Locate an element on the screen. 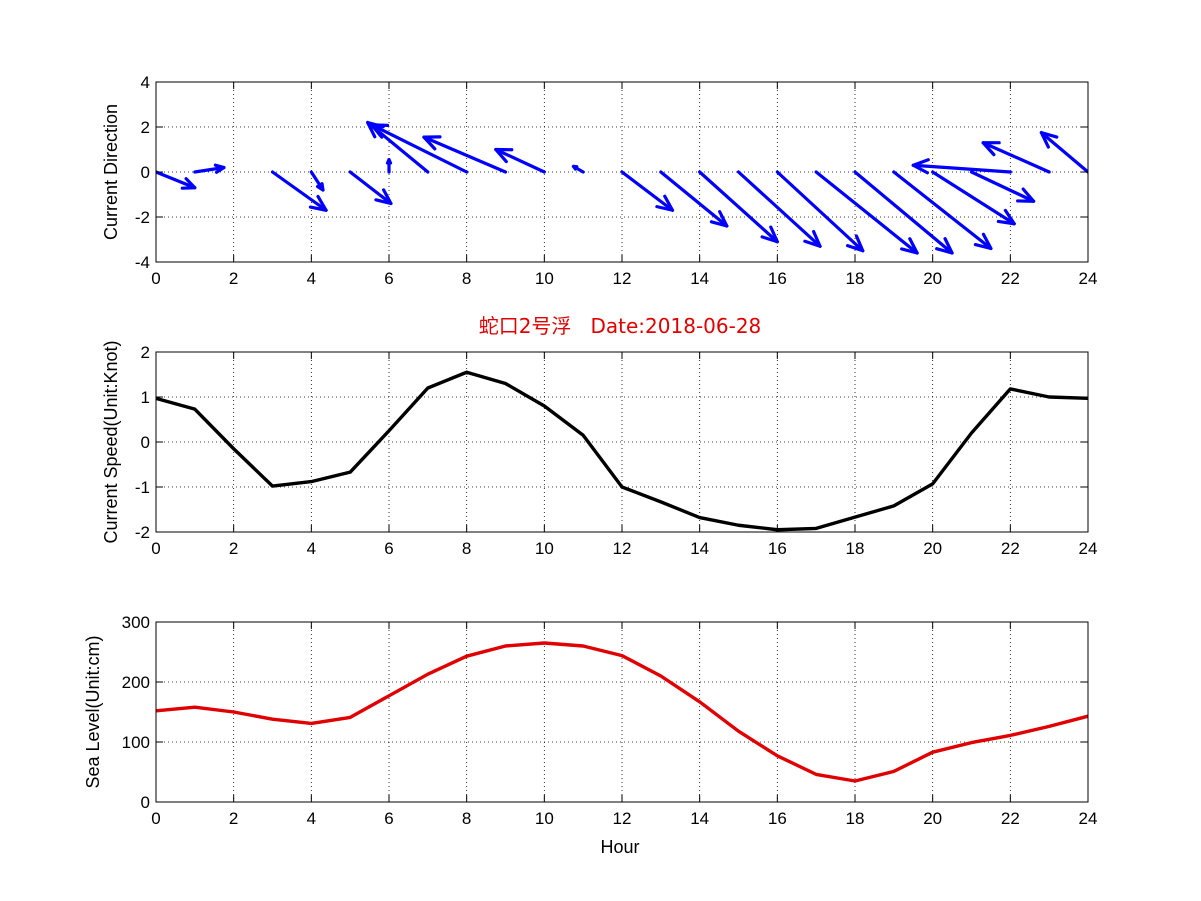 The height and width of the screenshot is (901, 1201). direction-arrows is located at coordinates (622, 187).